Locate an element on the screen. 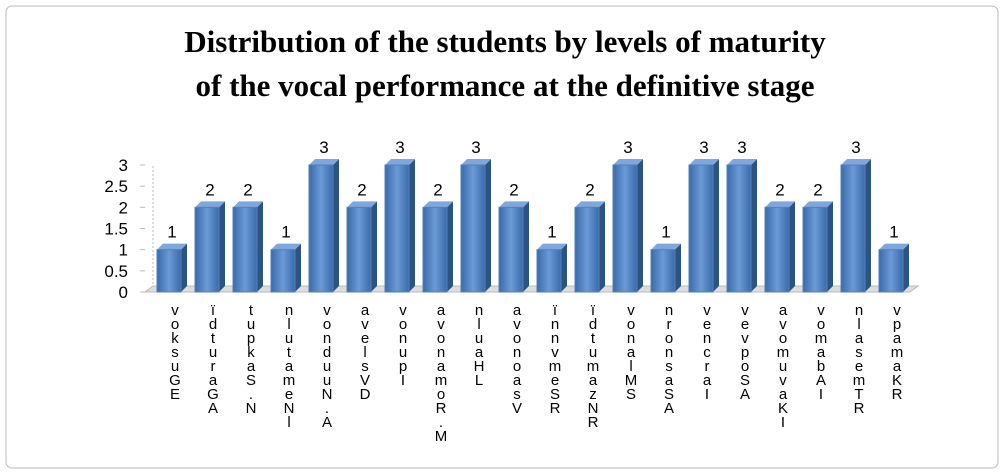  y-tick-label: 1.5 is located at coordinates (116, 229).